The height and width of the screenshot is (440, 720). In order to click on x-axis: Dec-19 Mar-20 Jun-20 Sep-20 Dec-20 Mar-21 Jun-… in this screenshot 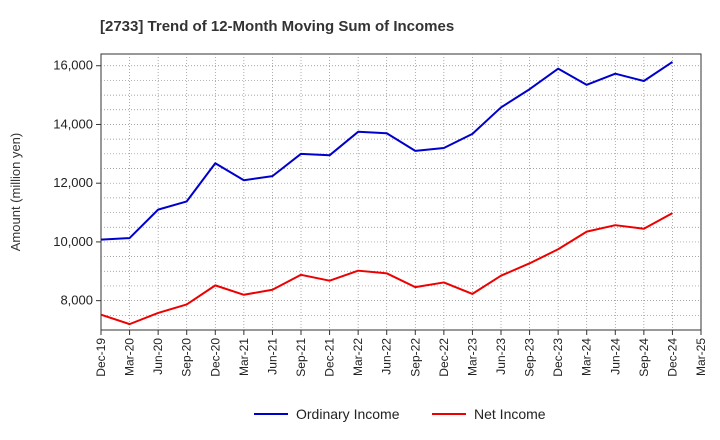, I will do `click(401, 353)`.